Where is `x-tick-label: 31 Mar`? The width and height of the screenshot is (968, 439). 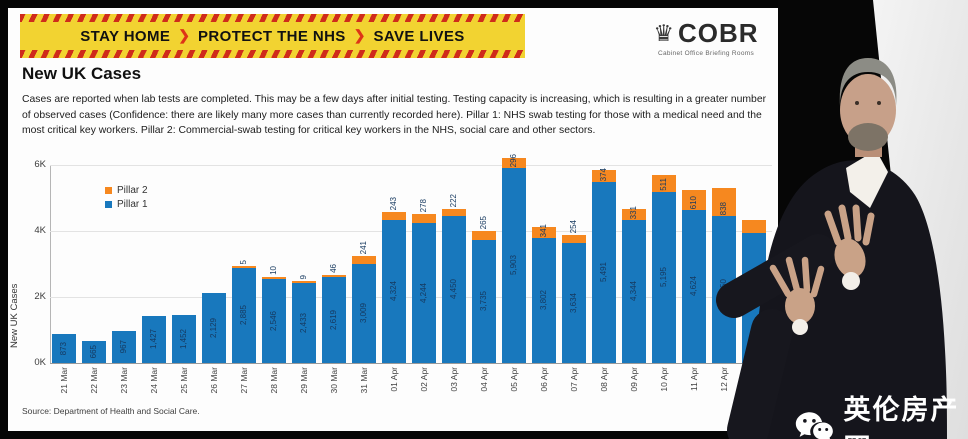 x-tick-label: 31 Mar is located at coordinates (364, 389).